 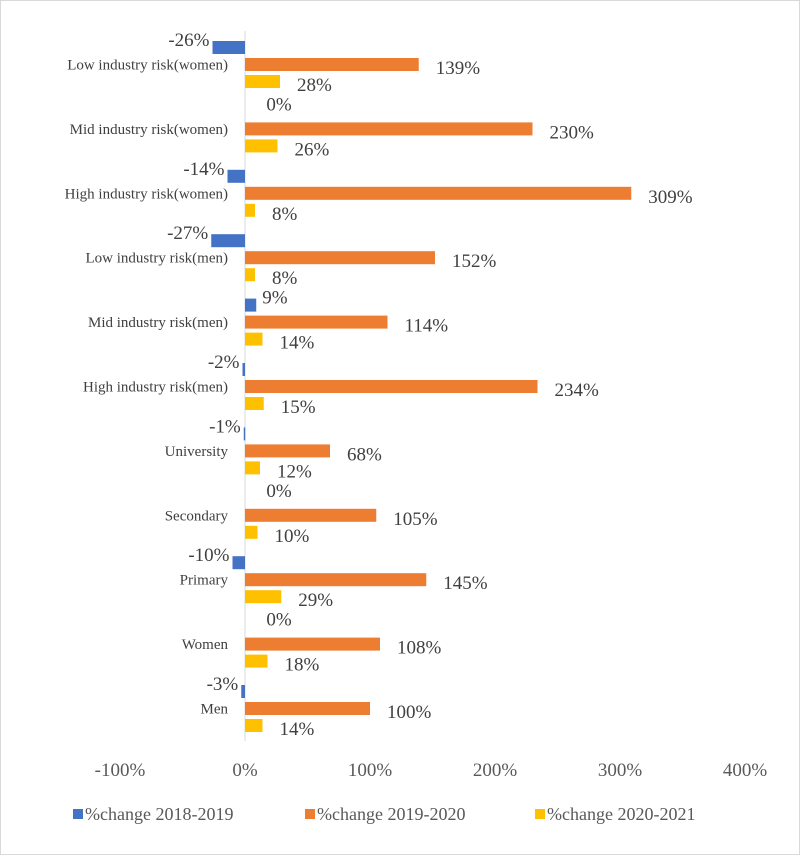 What do you see at coordinates (215, 710) in the screenshot?
I see `category-label: Men` at bounding box center [215, 710].